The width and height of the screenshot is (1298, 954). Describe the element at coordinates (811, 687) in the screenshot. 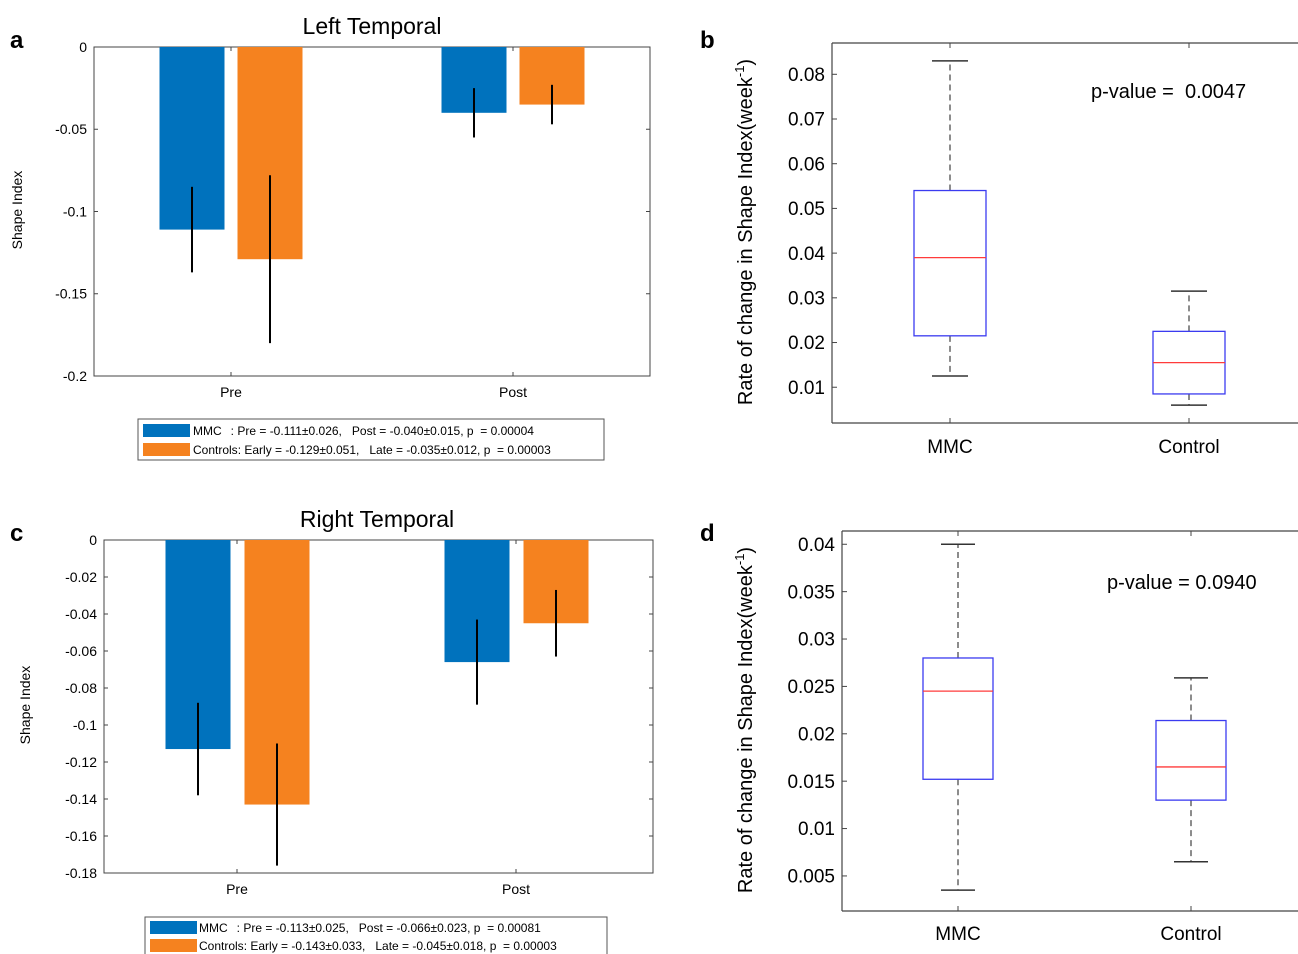

I see `y-tick-label: 0.025` at that location.